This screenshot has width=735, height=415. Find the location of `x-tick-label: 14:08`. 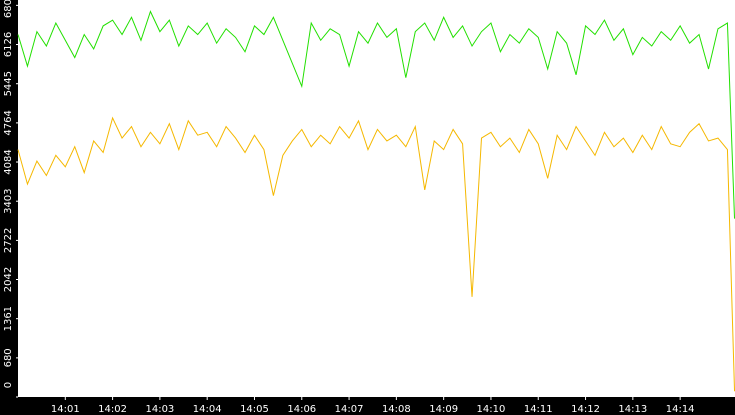

x-tick-label: 14:08 is located at coordinates (396, 409).